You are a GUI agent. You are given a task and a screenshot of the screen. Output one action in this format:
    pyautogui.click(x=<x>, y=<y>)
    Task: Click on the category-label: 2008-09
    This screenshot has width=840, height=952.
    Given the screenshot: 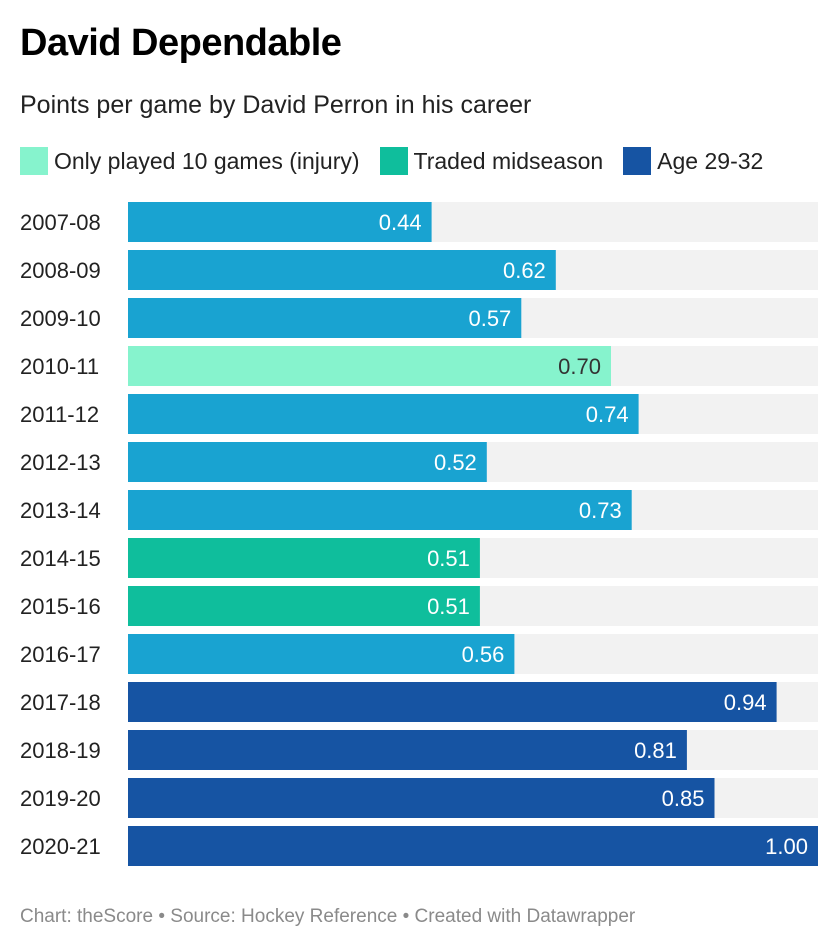 What is the action you would take?
    pyautogui.click(x=60, y=270)
    